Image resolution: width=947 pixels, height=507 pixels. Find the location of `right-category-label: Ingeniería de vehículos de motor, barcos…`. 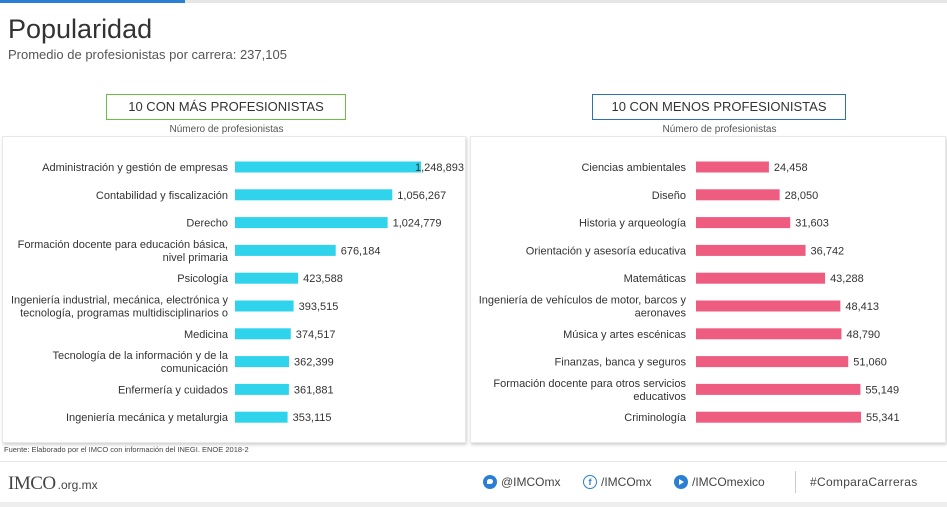

right-category-label: Ingeniería de vehículos de motor, barcos… is located at coordinates (583, 307).